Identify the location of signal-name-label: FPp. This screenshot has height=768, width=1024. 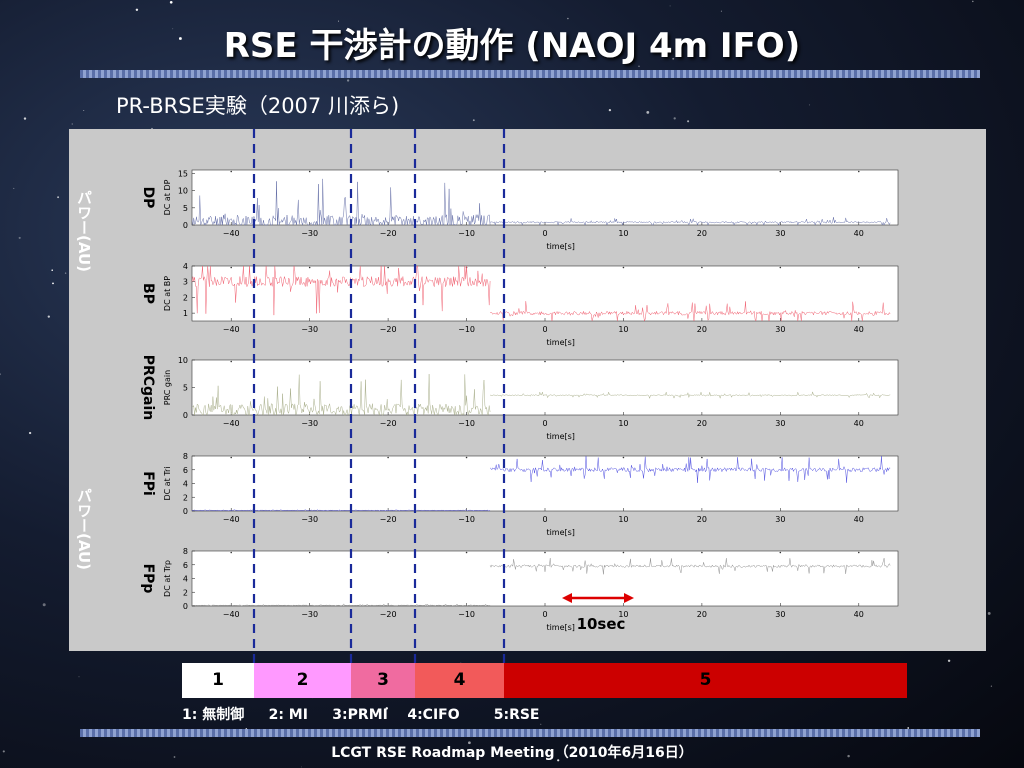
(148, 579).